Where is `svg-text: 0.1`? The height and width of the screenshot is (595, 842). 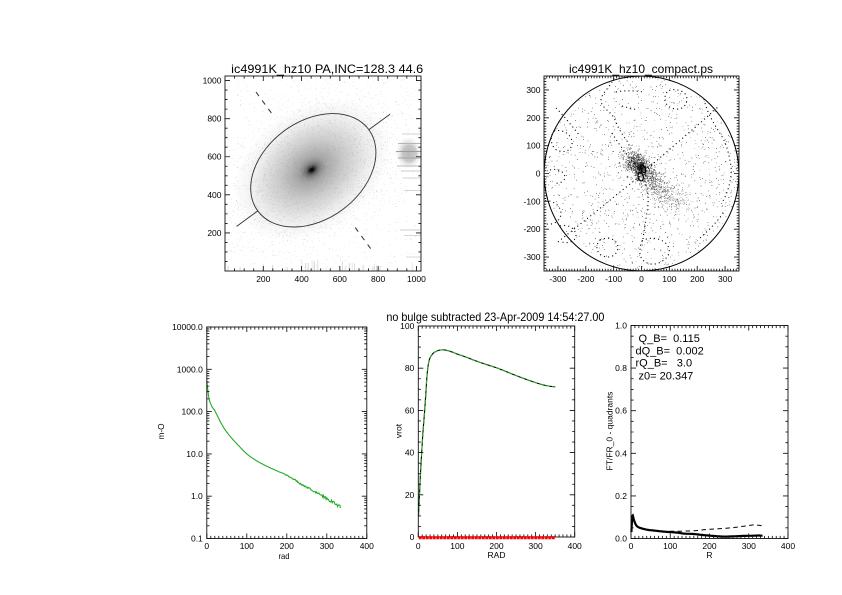
svg-text: 0.1 is located at coordinates (197, 539).